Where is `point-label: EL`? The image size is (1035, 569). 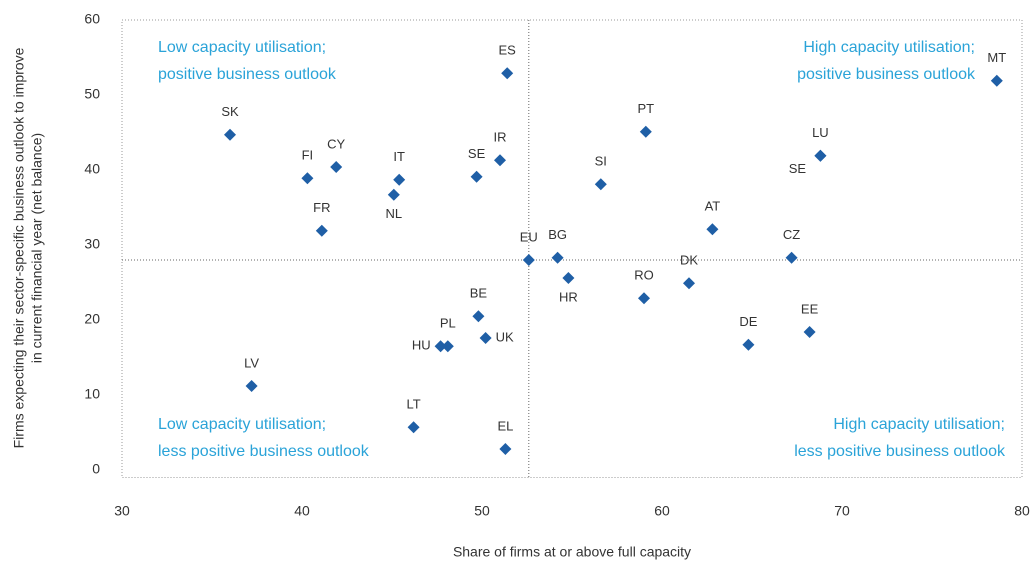
point-label: EL is located at coordinates (505, 425).